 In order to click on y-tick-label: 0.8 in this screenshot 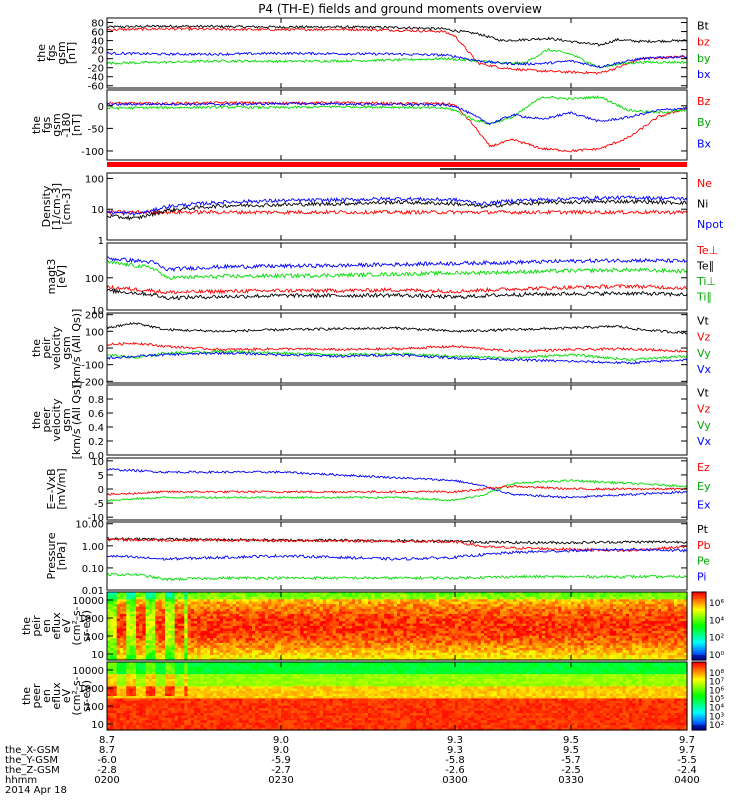, I will do `click(96, 400)`.